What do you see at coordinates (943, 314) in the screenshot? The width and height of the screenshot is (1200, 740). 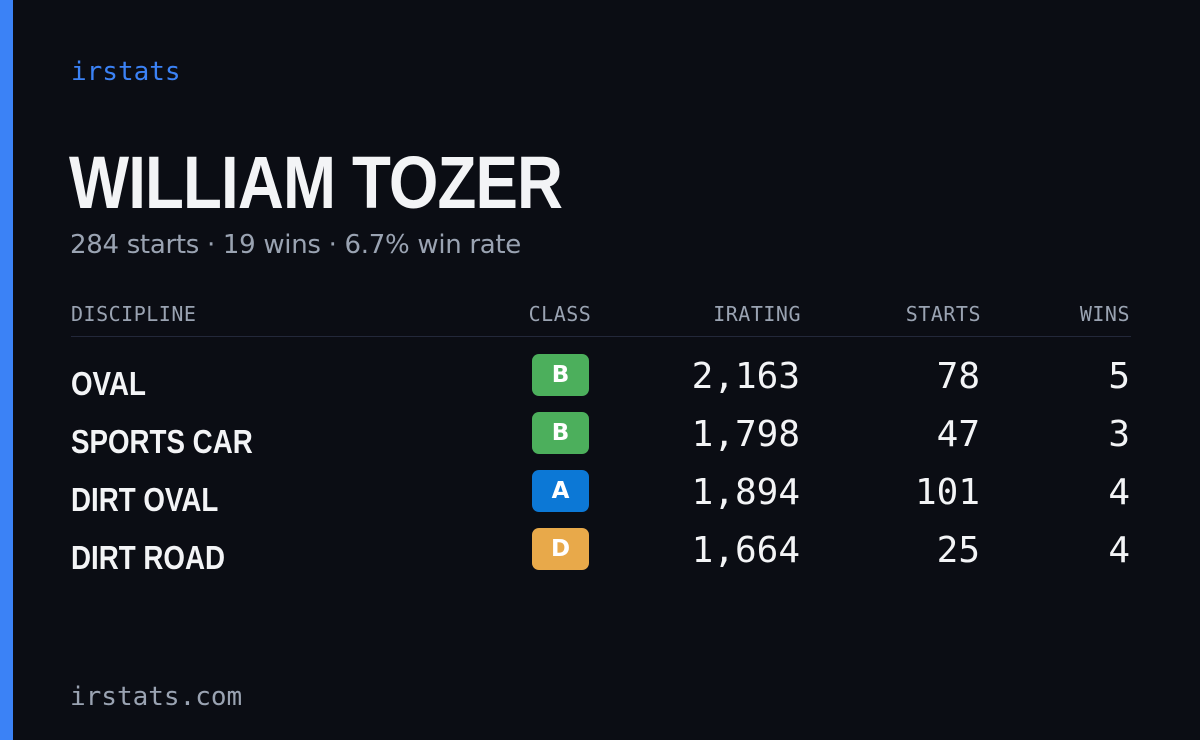 I see `header-starts: STARTS` at bounding box center [943, 314].